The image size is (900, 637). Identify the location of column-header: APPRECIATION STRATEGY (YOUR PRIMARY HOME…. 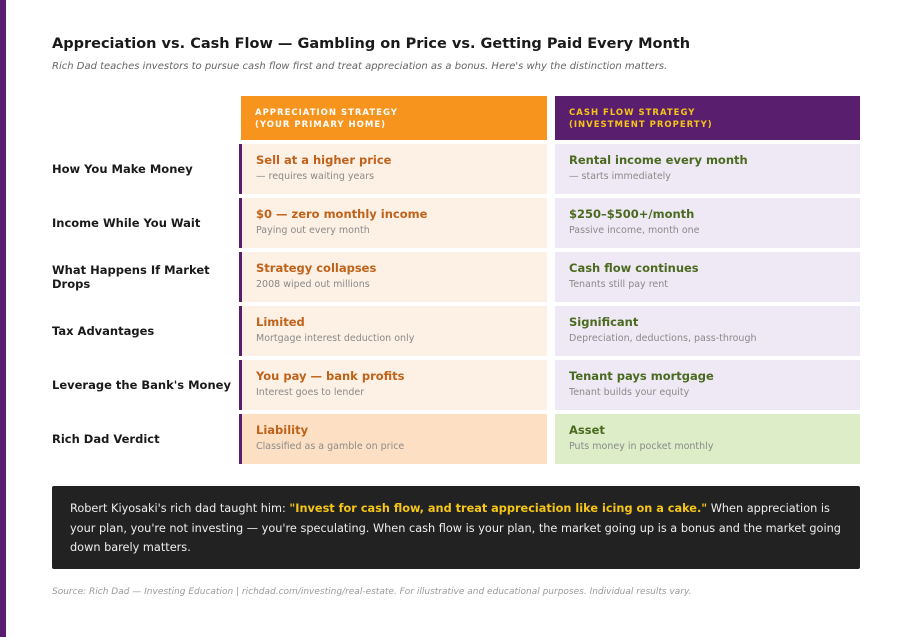
(394, 118).